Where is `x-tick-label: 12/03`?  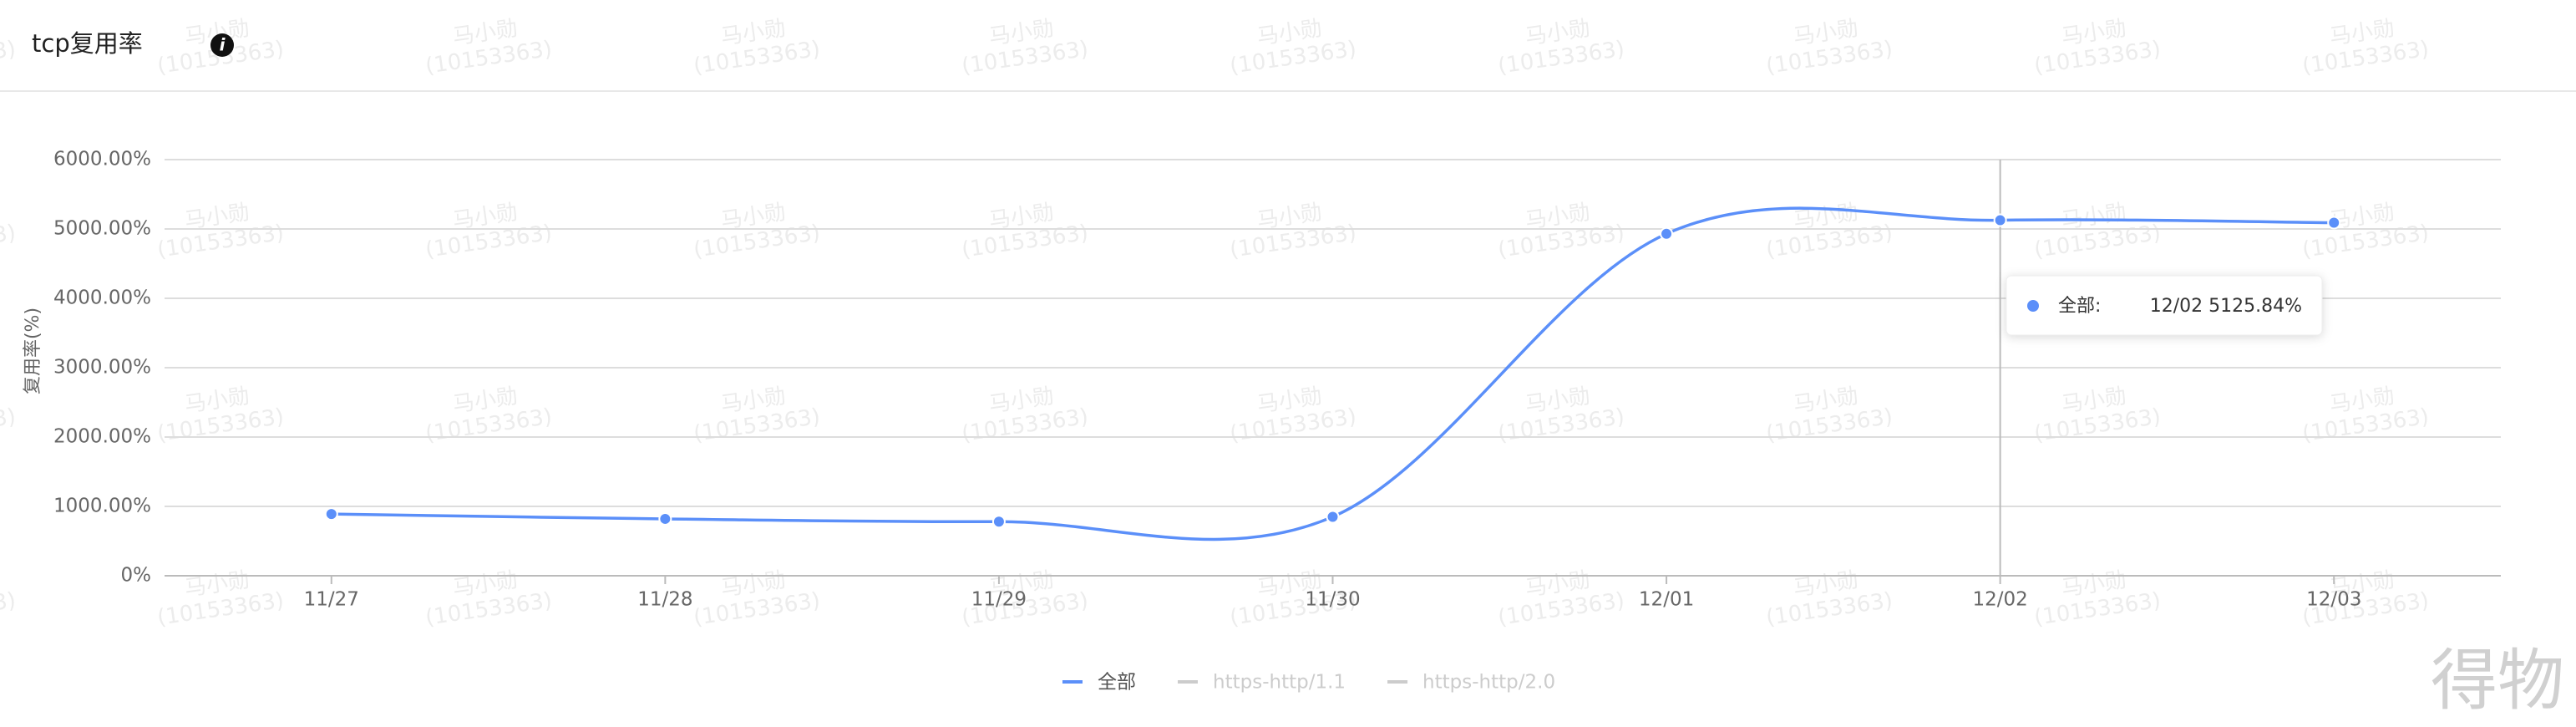 x-tick-label: 12/03 is located at coordinates (2333, 600).